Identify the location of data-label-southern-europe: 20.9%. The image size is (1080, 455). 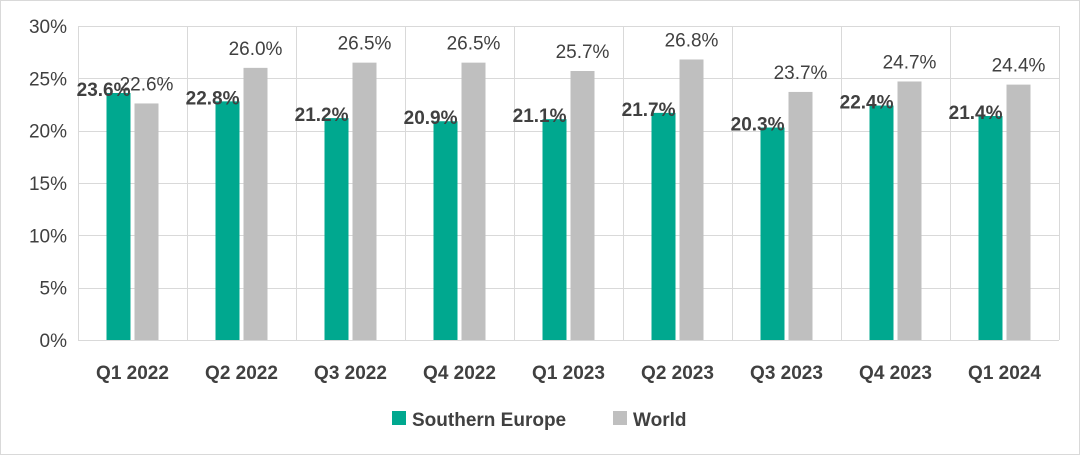
(431, 118).